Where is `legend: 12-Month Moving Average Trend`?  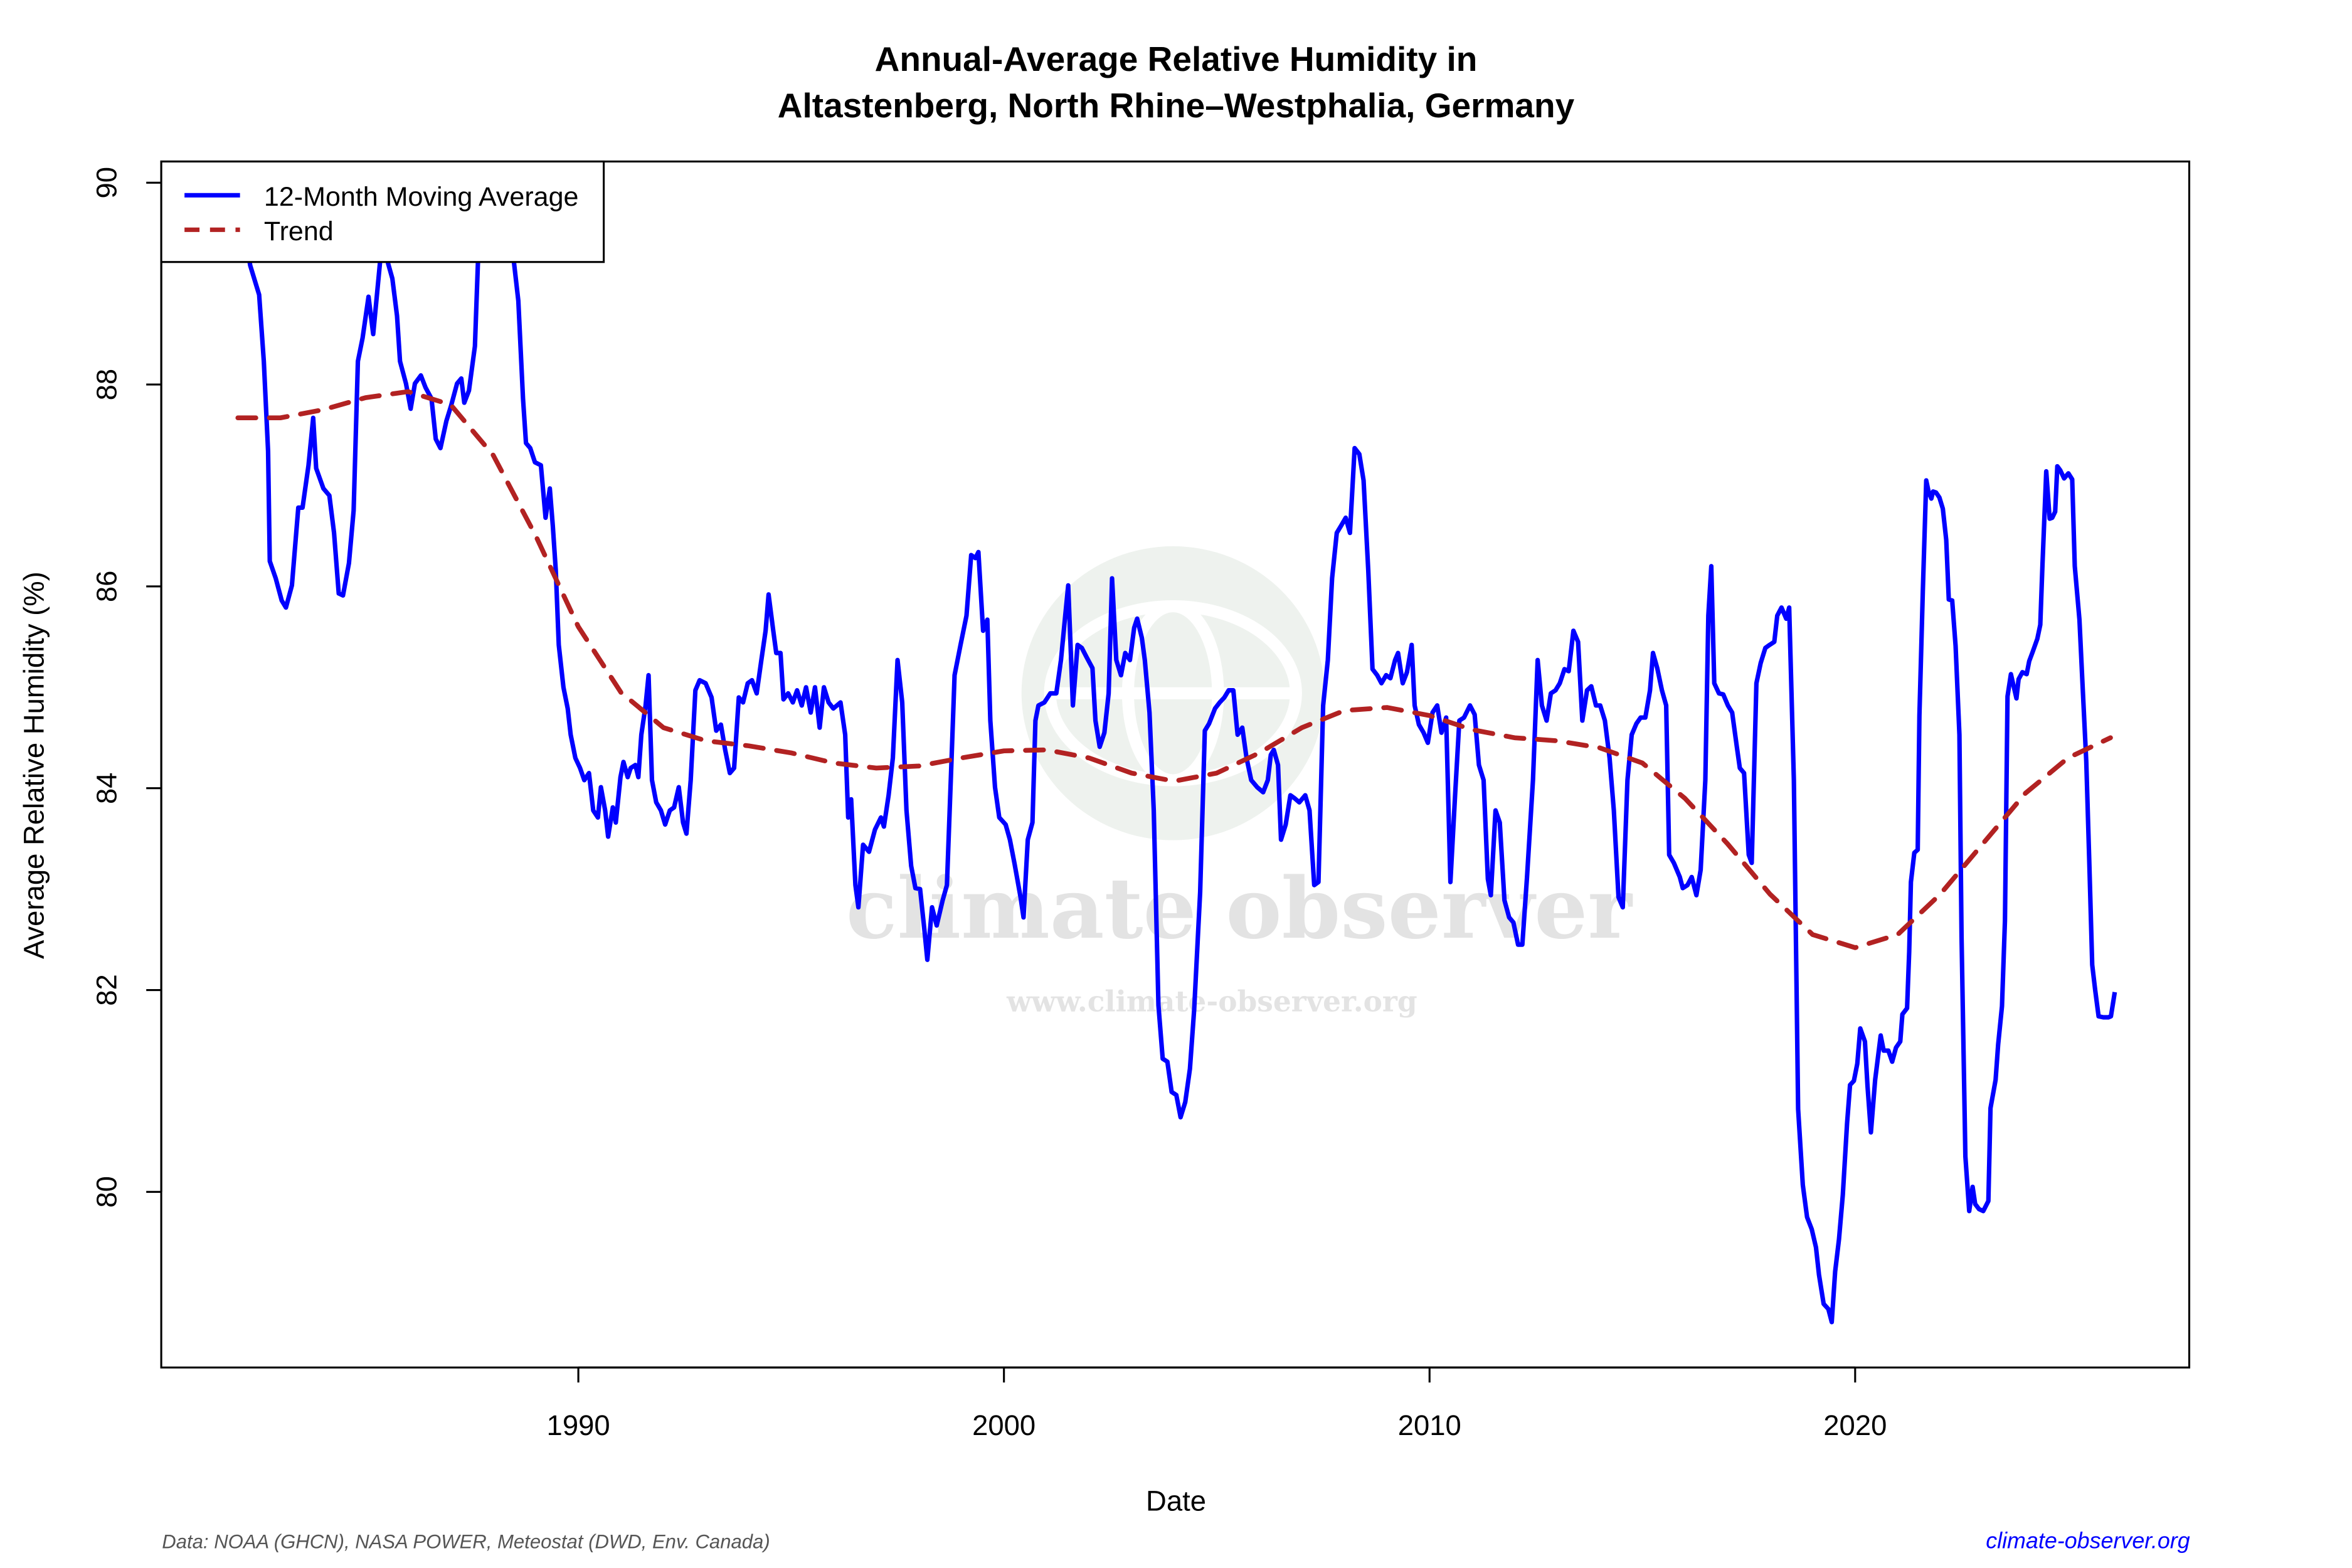
legend: 12-Month Moving Average Trend is located at coordinates (382, 211).